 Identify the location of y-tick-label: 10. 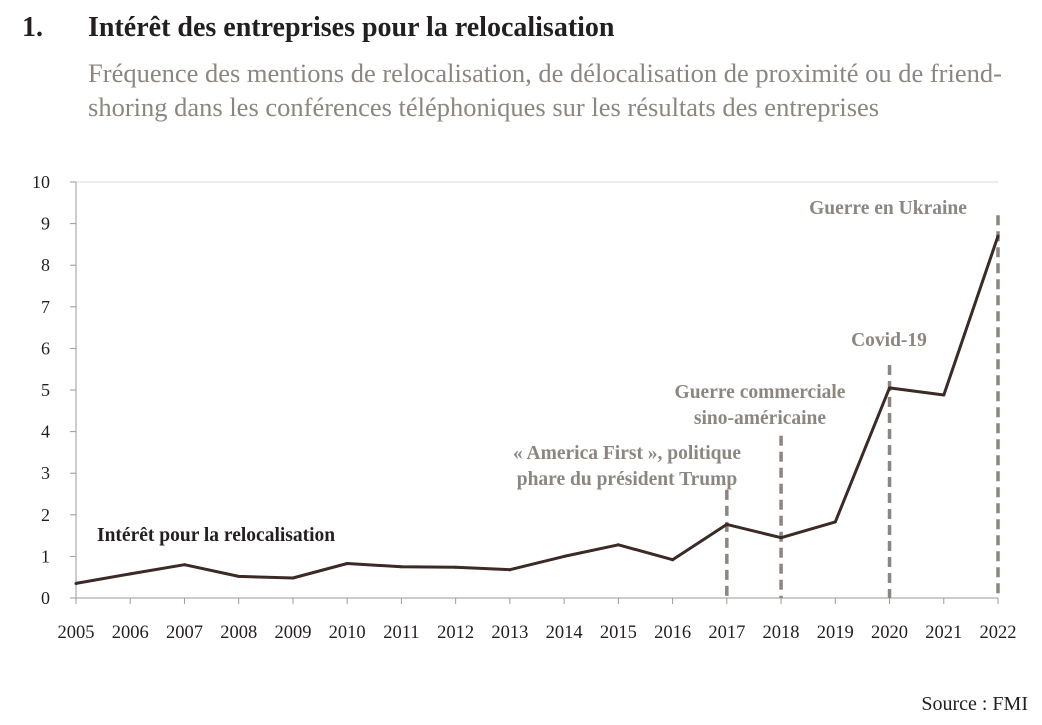
(41, 182).